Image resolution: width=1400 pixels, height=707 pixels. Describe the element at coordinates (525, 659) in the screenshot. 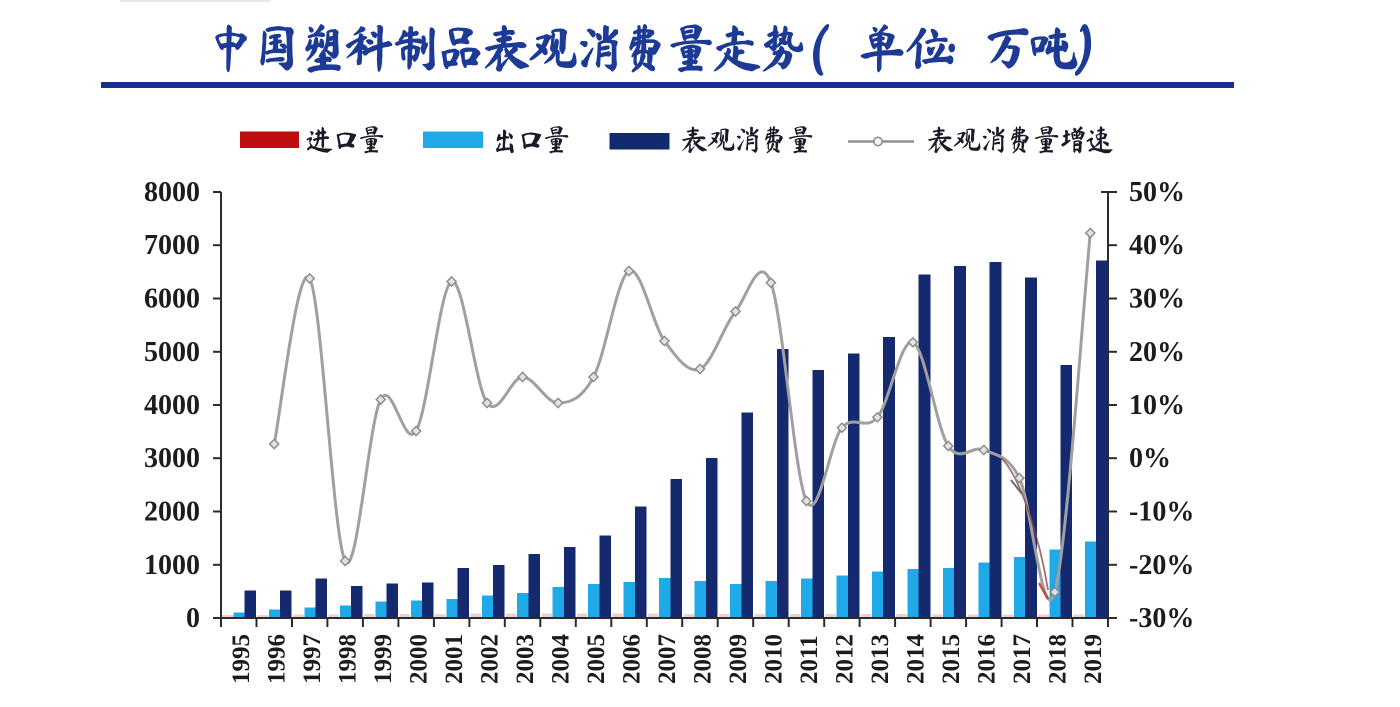

I see `svg-text: 2003` at that location.